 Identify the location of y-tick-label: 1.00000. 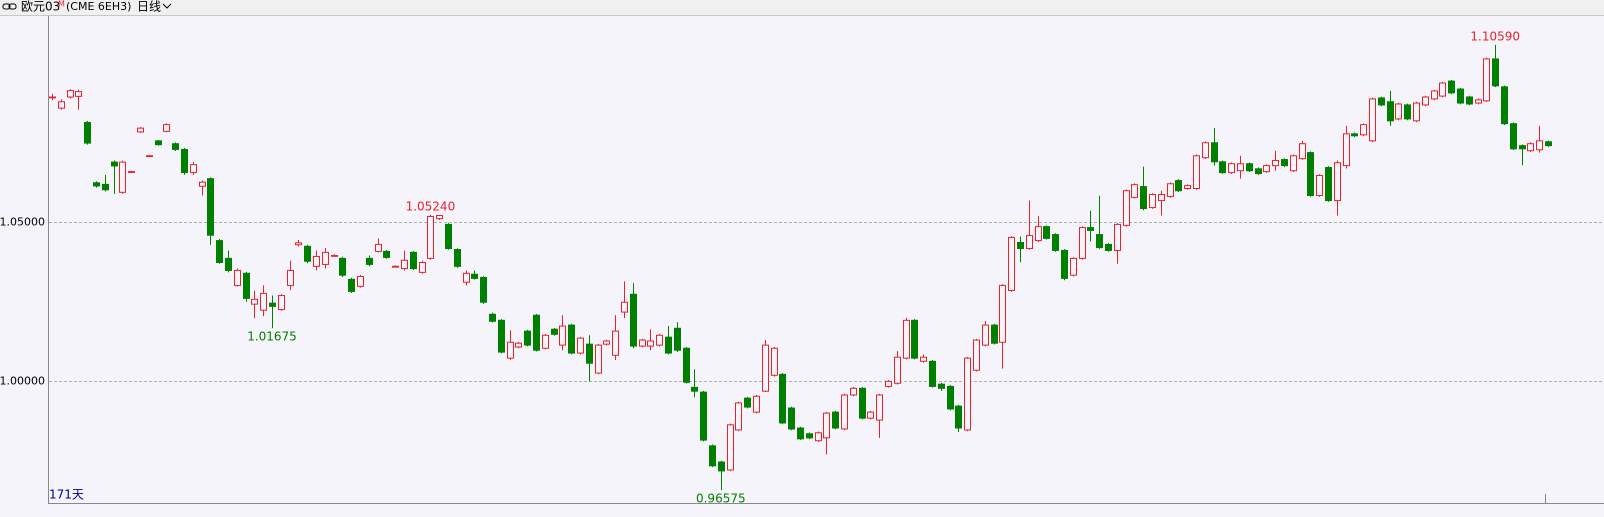
(22, 381).